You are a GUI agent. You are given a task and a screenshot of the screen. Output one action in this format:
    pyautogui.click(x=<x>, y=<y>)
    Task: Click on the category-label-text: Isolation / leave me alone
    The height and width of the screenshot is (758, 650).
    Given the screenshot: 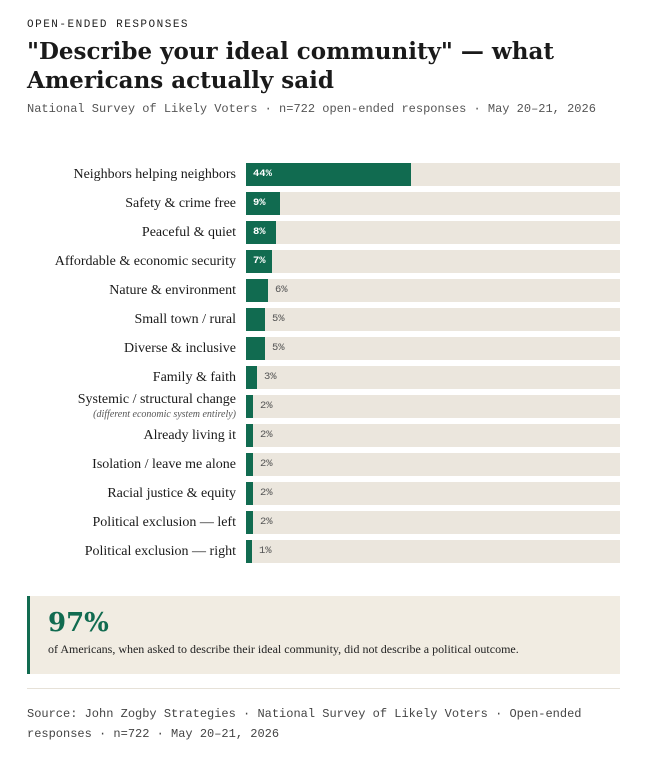 What is the action you would take?
    pyautogui.click(x=164, y=464)
    